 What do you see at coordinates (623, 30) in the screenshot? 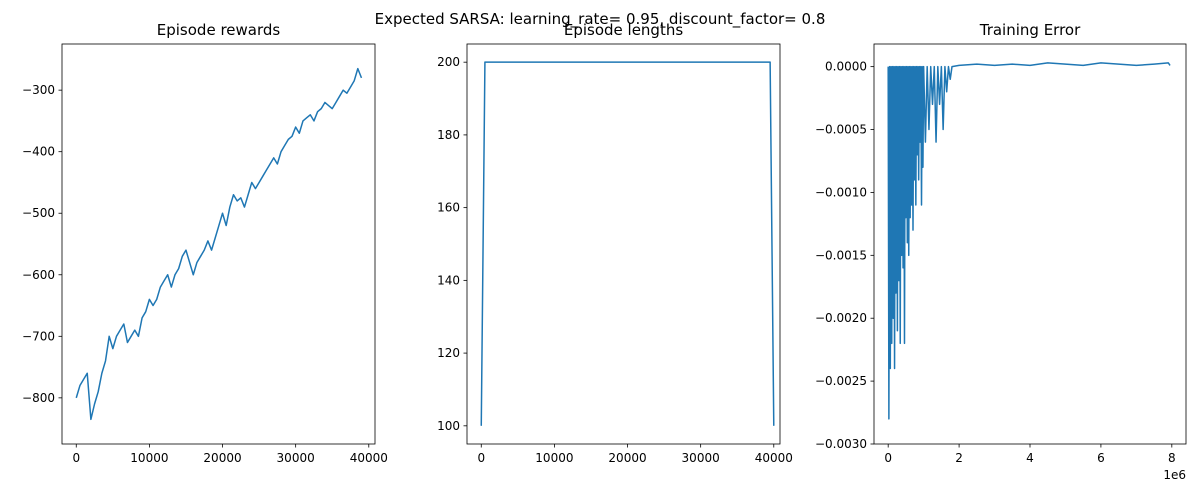
I see `subplot-title-lengths: Episode lengths` at bounding box center [623, 30].